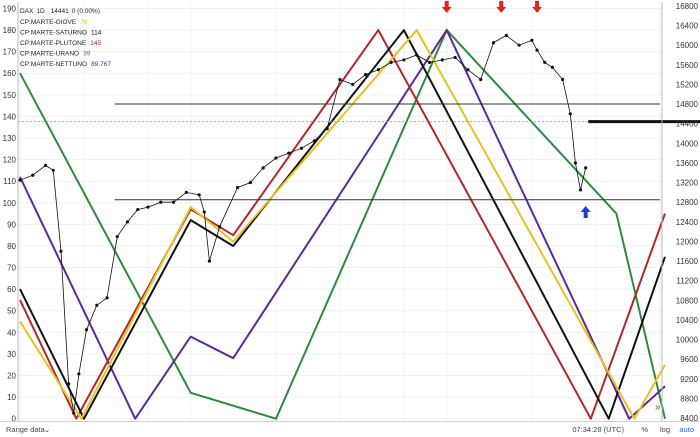 Image resolution: width=700 pixels, height=437 pixels. What do you see at coordinates (10, 203) in the screenshot?
I see `left-tick-label: 100` at bounding box center [10, 203].